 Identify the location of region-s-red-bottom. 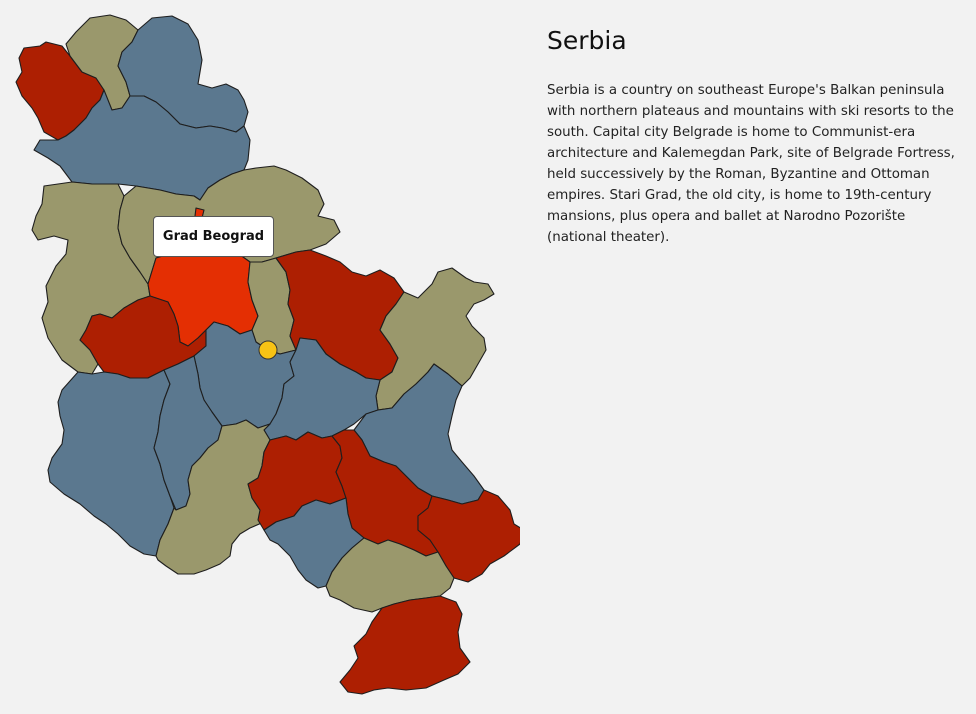
(405, 645).